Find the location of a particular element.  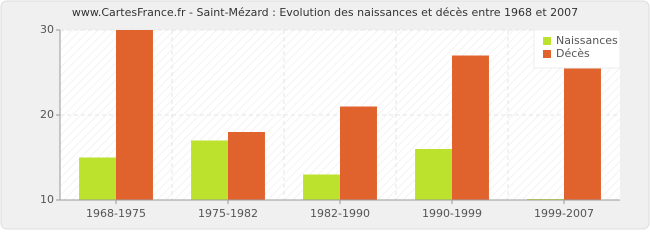

x-tick-label: 1999-2007 is located at coordinates (564, 213).